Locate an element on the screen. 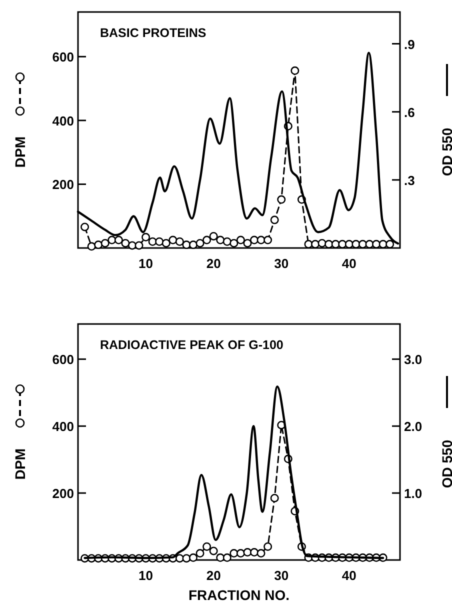  y2-tick-label: .3 is located at coordinates (409, 180).